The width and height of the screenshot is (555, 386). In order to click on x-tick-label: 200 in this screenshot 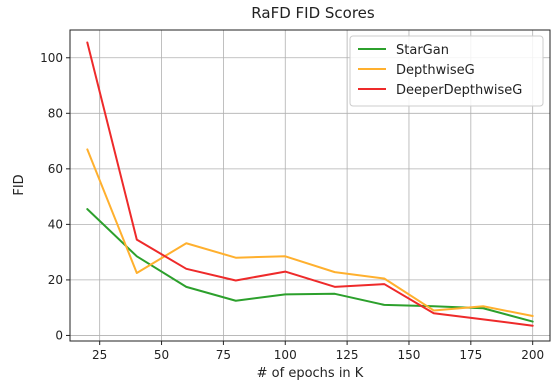, I will do `click(532, 355)`.